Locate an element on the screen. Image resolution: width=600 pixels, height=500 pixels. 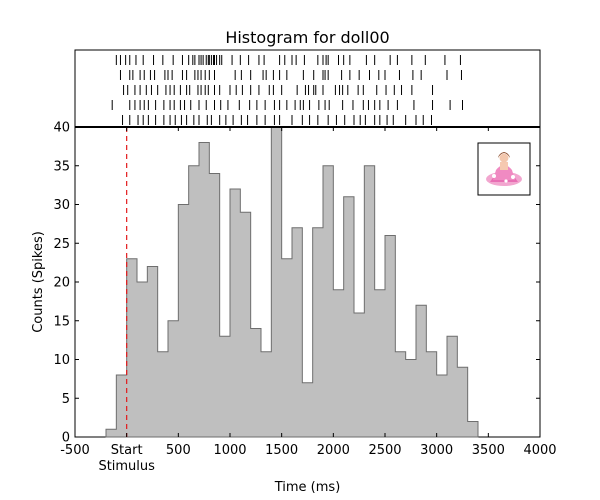
raster-panel is located at coordinates (307, 88).